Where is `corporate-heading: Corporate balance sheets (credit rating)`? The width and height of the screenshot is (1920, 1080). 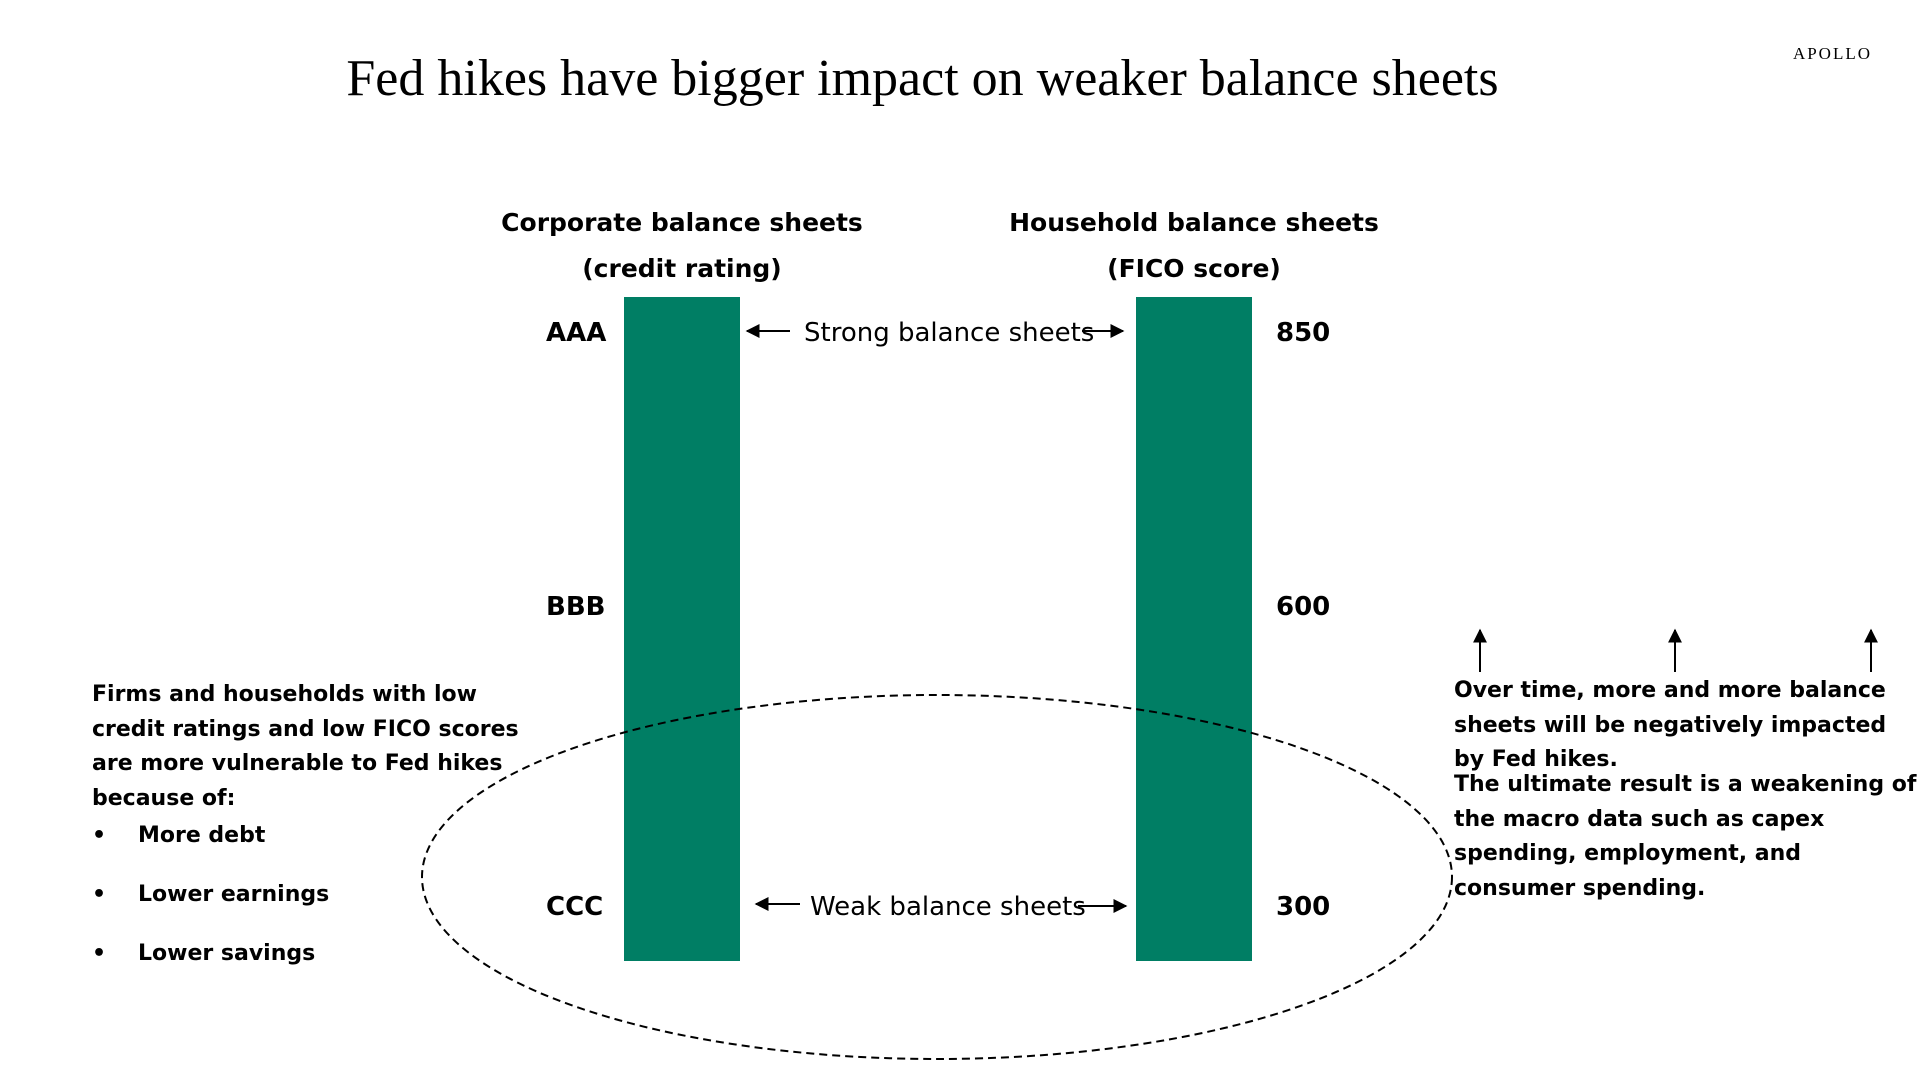 corporate-heading: Corporate balance sheets (credit rating) is located at coordinates (682, 246).